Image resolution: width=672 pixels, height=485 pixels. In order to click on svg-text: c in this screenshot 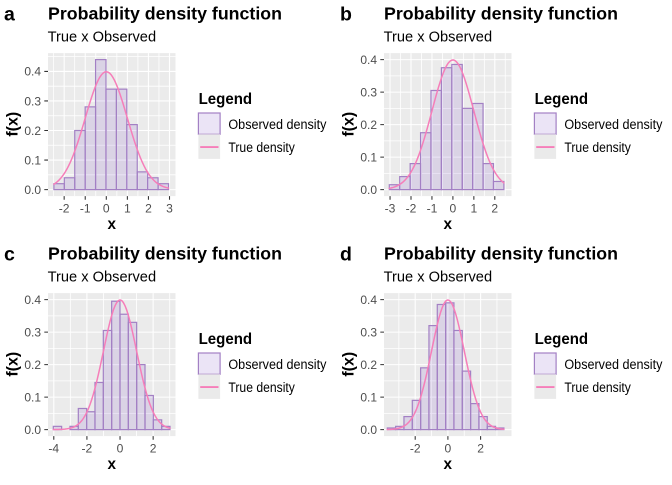, I will do `click(9, 255)`.